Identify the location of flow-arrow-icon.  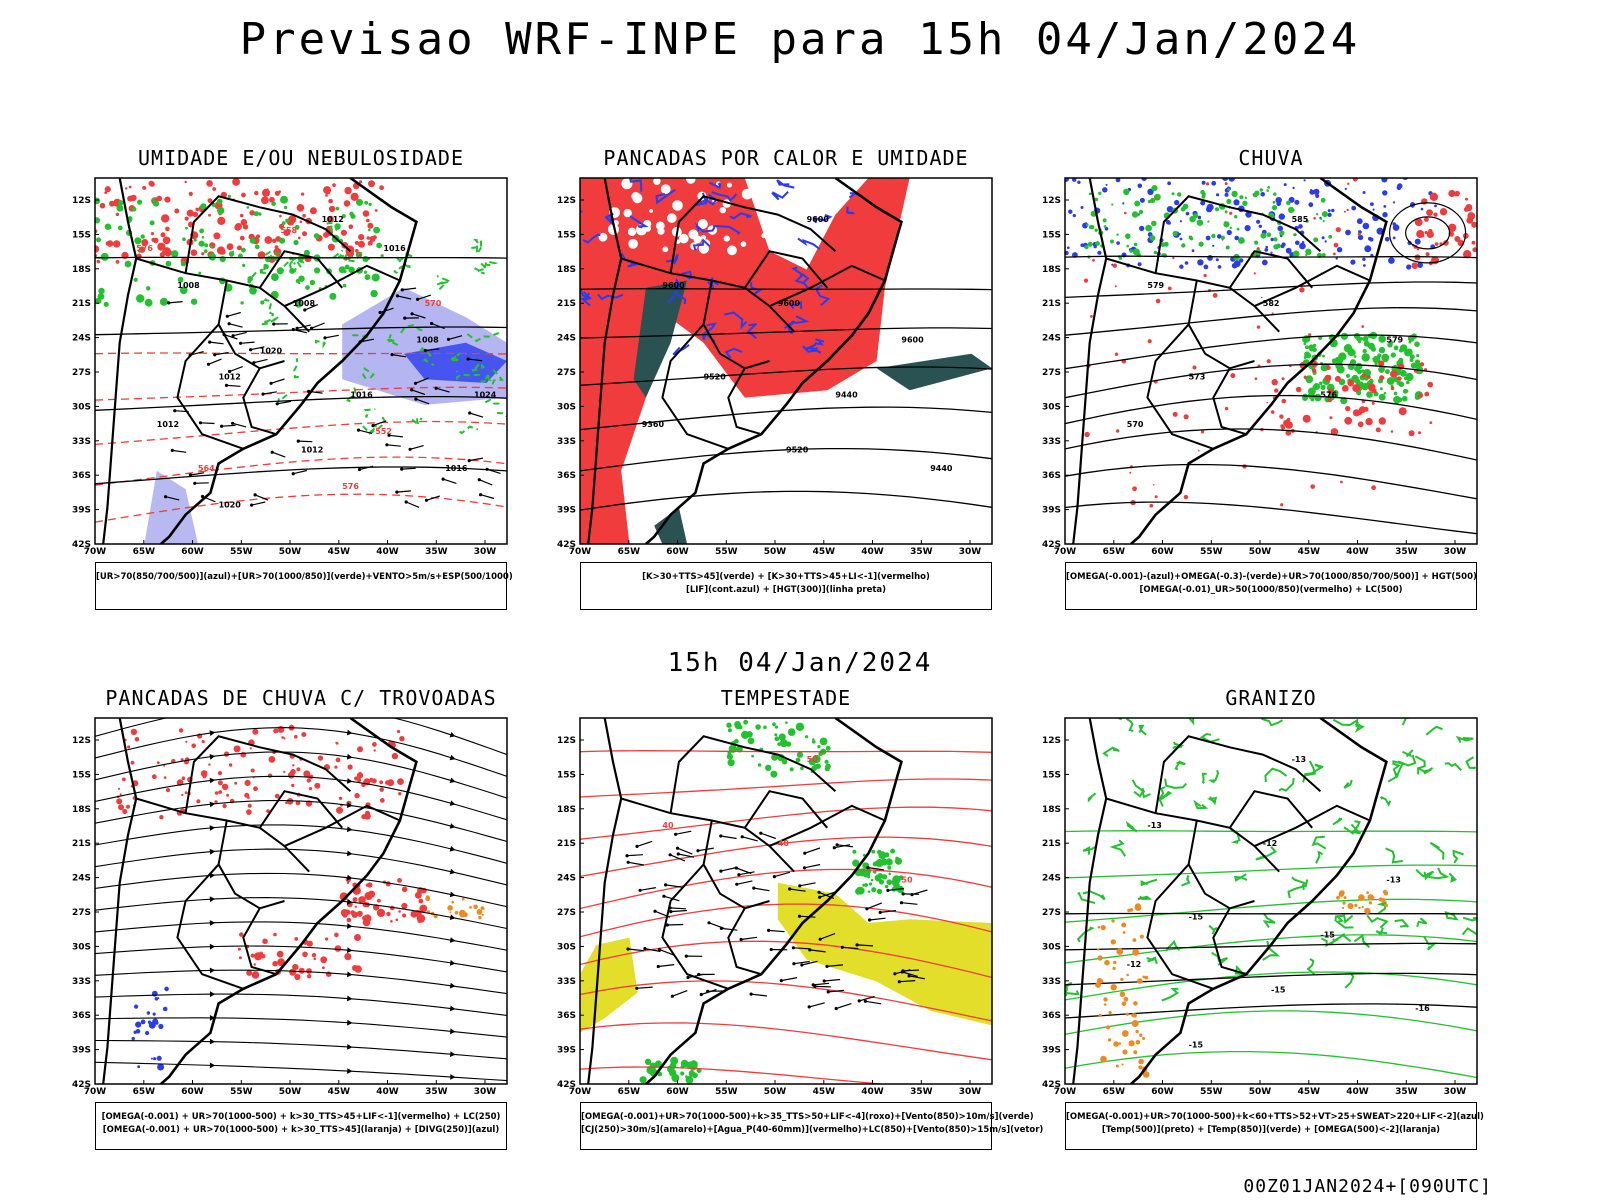
(350, 998).